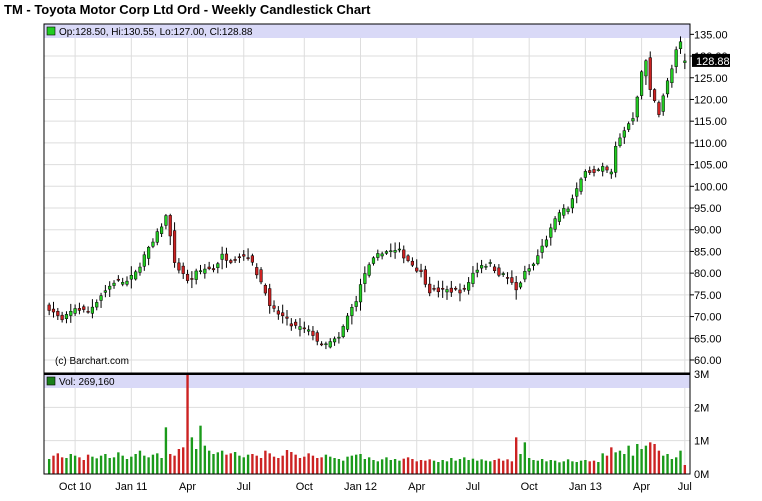 This screenshot has height=501, width=762. Describe the element at coordinates (708, 209) in the screenshot. I see `price-tick-label: 95.00` at that location.